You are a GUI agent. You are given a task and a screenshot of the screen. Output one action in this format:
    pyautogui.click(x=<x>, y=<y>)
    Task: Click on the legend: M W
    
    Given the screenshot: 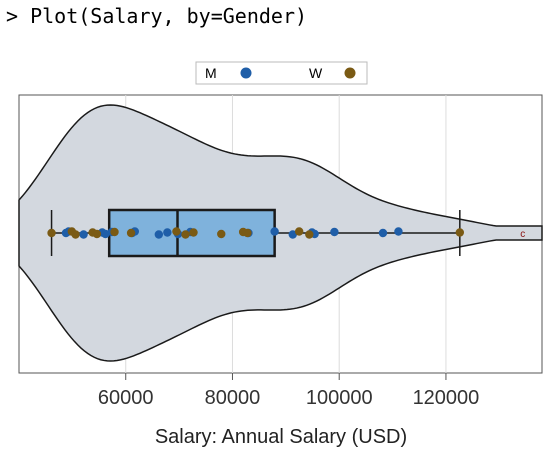 What is the action you would take?
    pyautogui.click(x=281, y=73)
    